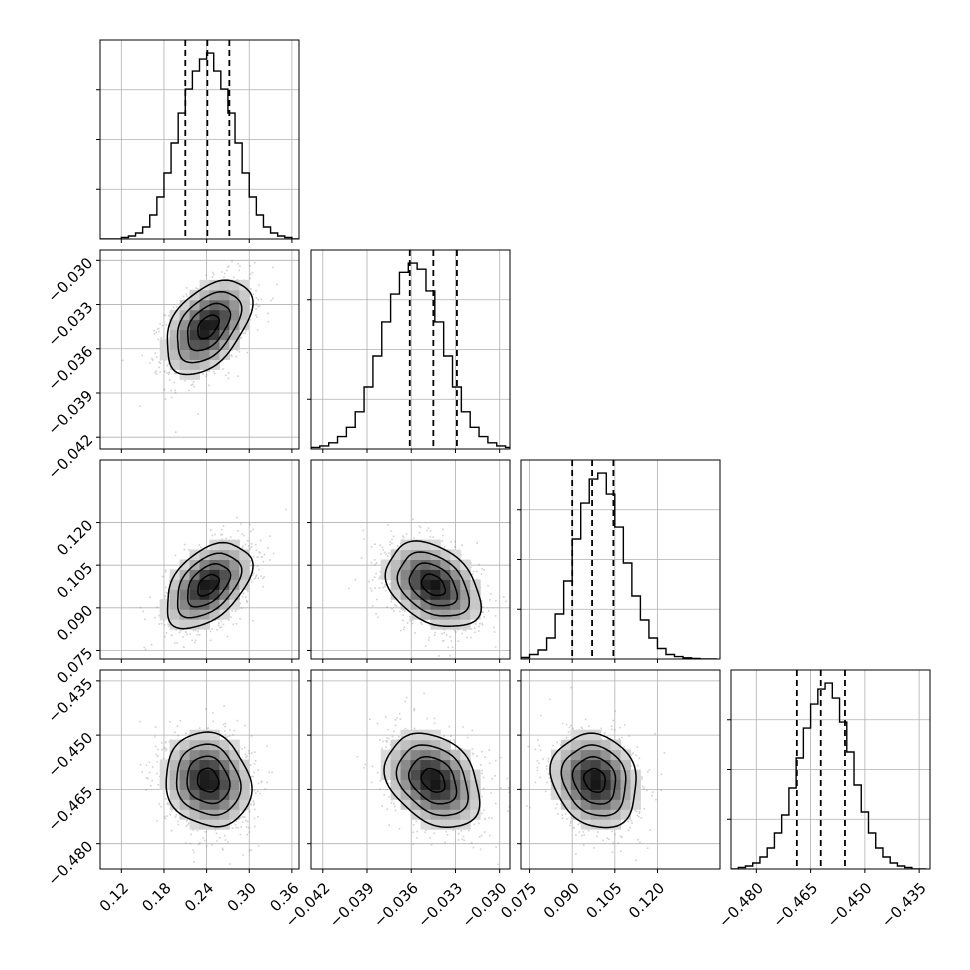 The height and width of the screenshot is (970, 970). I want to click on x-tick-label: −0.039, so click(352, 905).